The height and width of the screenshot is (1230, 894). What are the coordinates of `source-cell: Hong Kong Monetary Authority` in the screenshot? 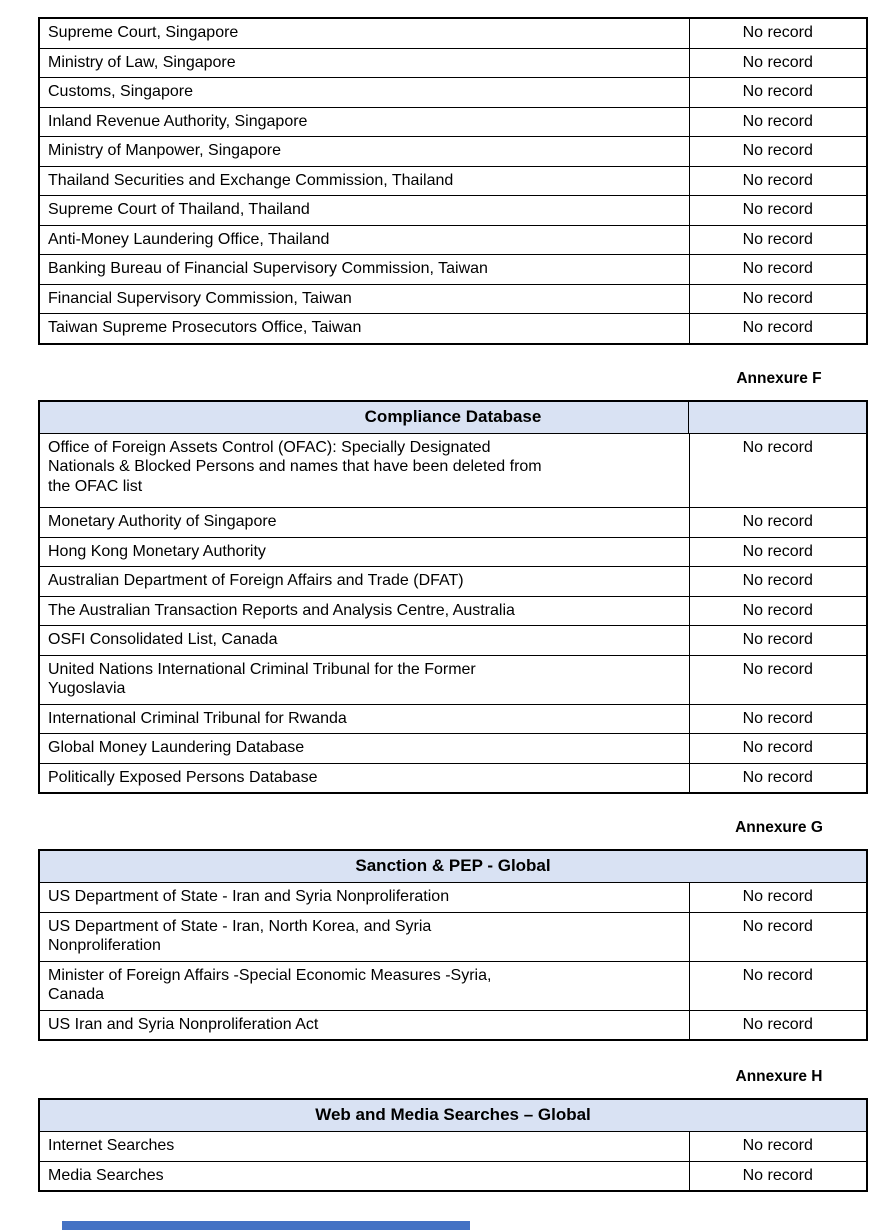 It's located at (364, 551).